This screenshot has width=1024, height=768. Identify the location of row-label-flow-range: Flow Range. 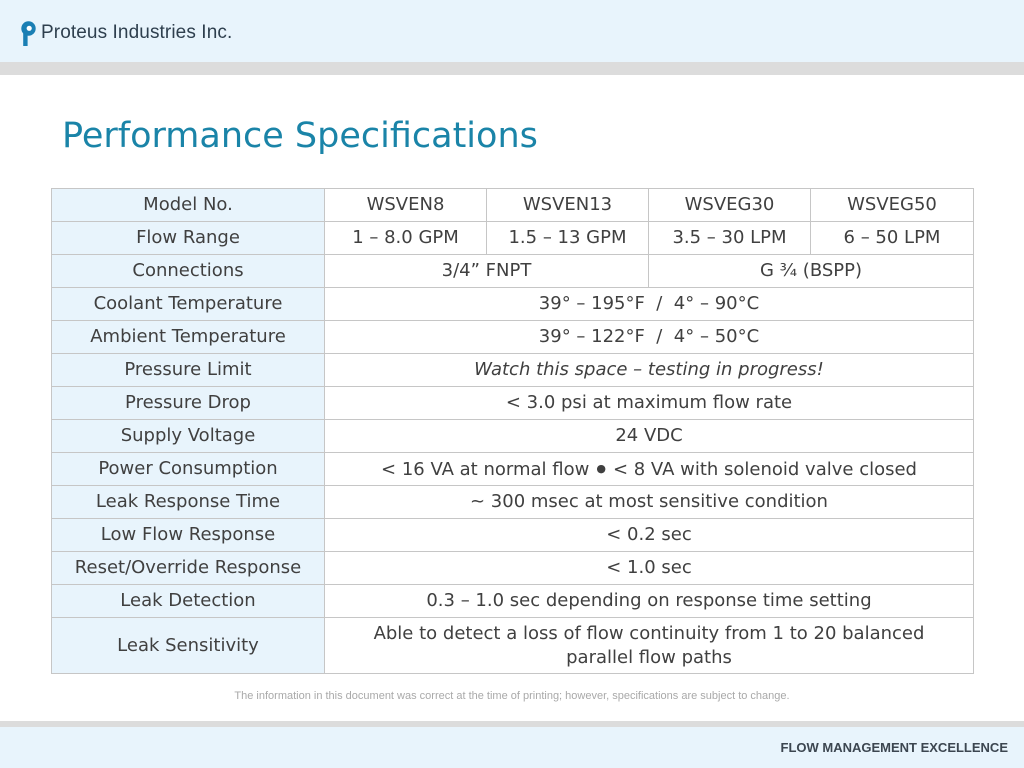
(188, 238).